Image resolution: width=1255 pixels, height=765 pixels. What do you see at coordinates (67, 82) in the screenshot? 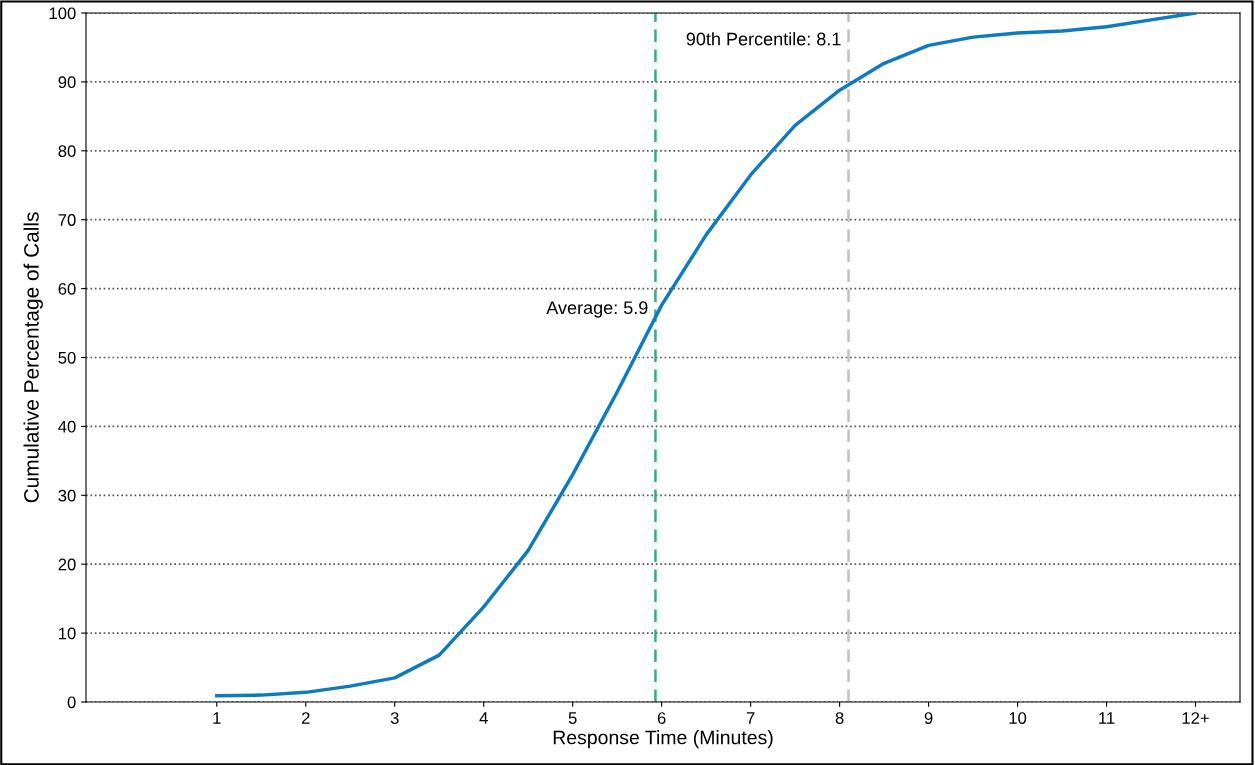
I see `y-tick-label: 90` at bounding box center [67, 82].